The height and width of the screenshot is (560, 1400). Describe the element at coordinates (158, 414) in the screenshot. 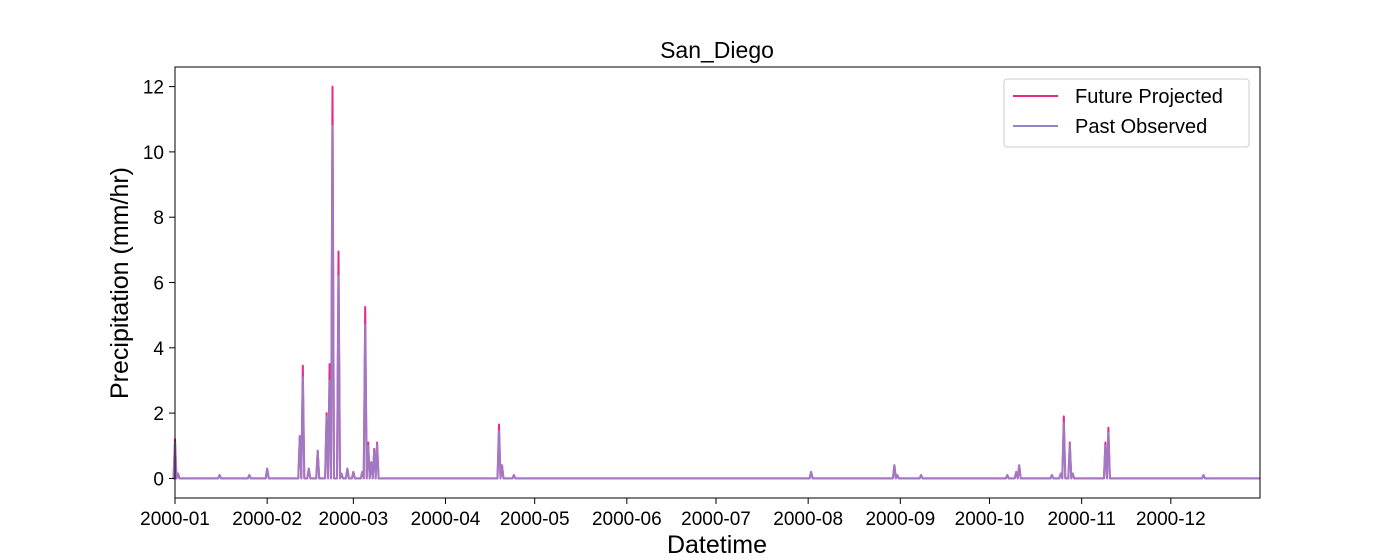

I see `y-tick-label: 2` at that location.